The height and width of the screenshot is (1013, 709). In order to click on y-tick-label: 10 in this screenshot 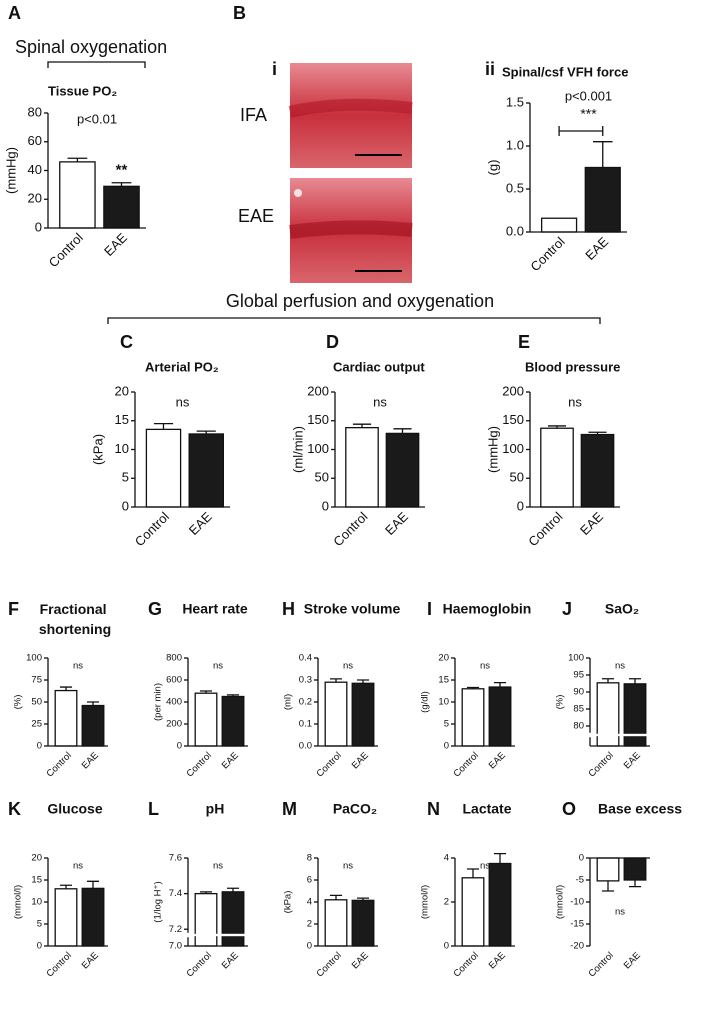, I will do `click(122, 448)`.